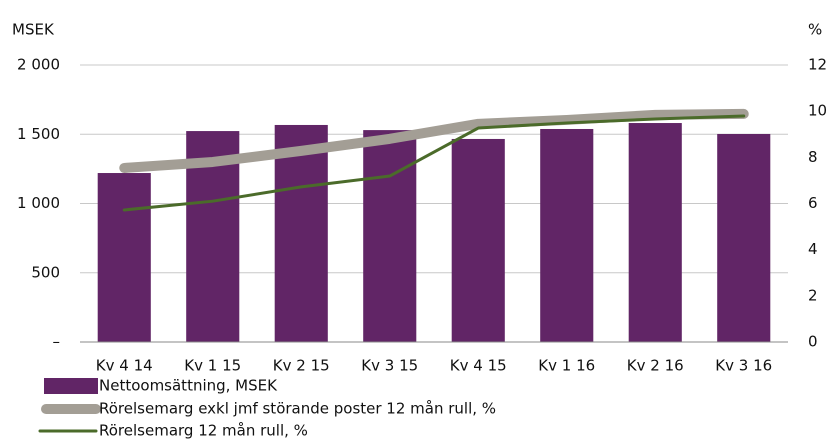 The image size is (832, 442). What do you see at coordinates (33, 30) in the screenshot?
I see `y-axis-label: MSEK` at bounding box center [33, 30].